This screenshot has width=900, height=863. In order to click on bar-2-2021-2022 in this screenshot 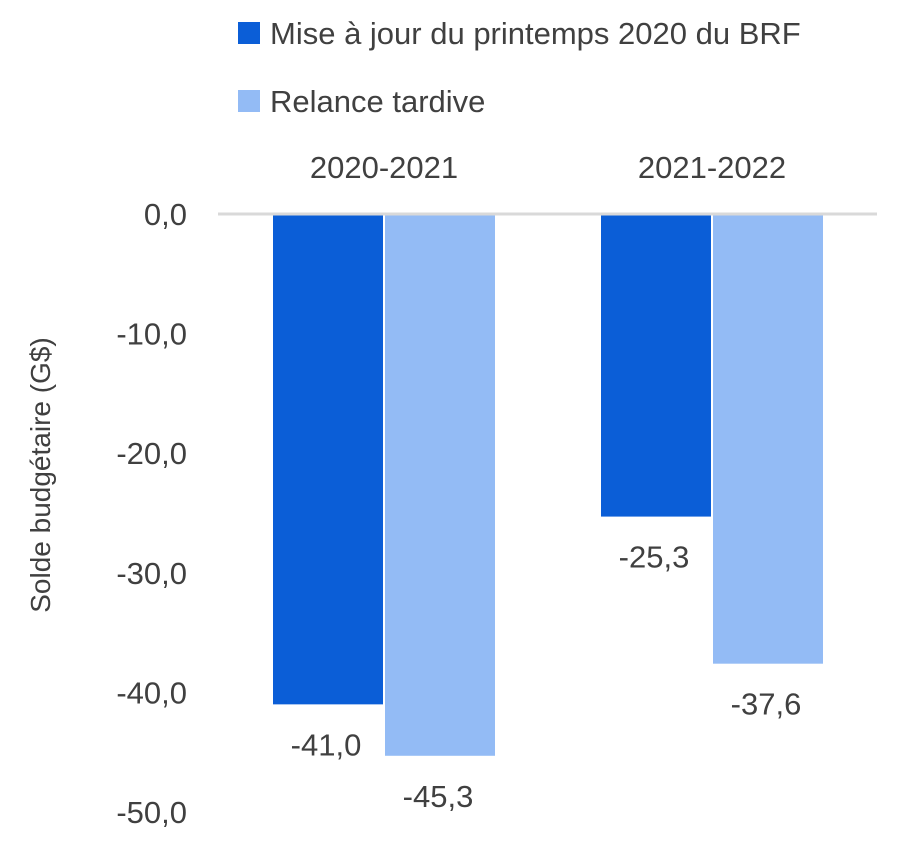, I will do `click(768, 439)`.